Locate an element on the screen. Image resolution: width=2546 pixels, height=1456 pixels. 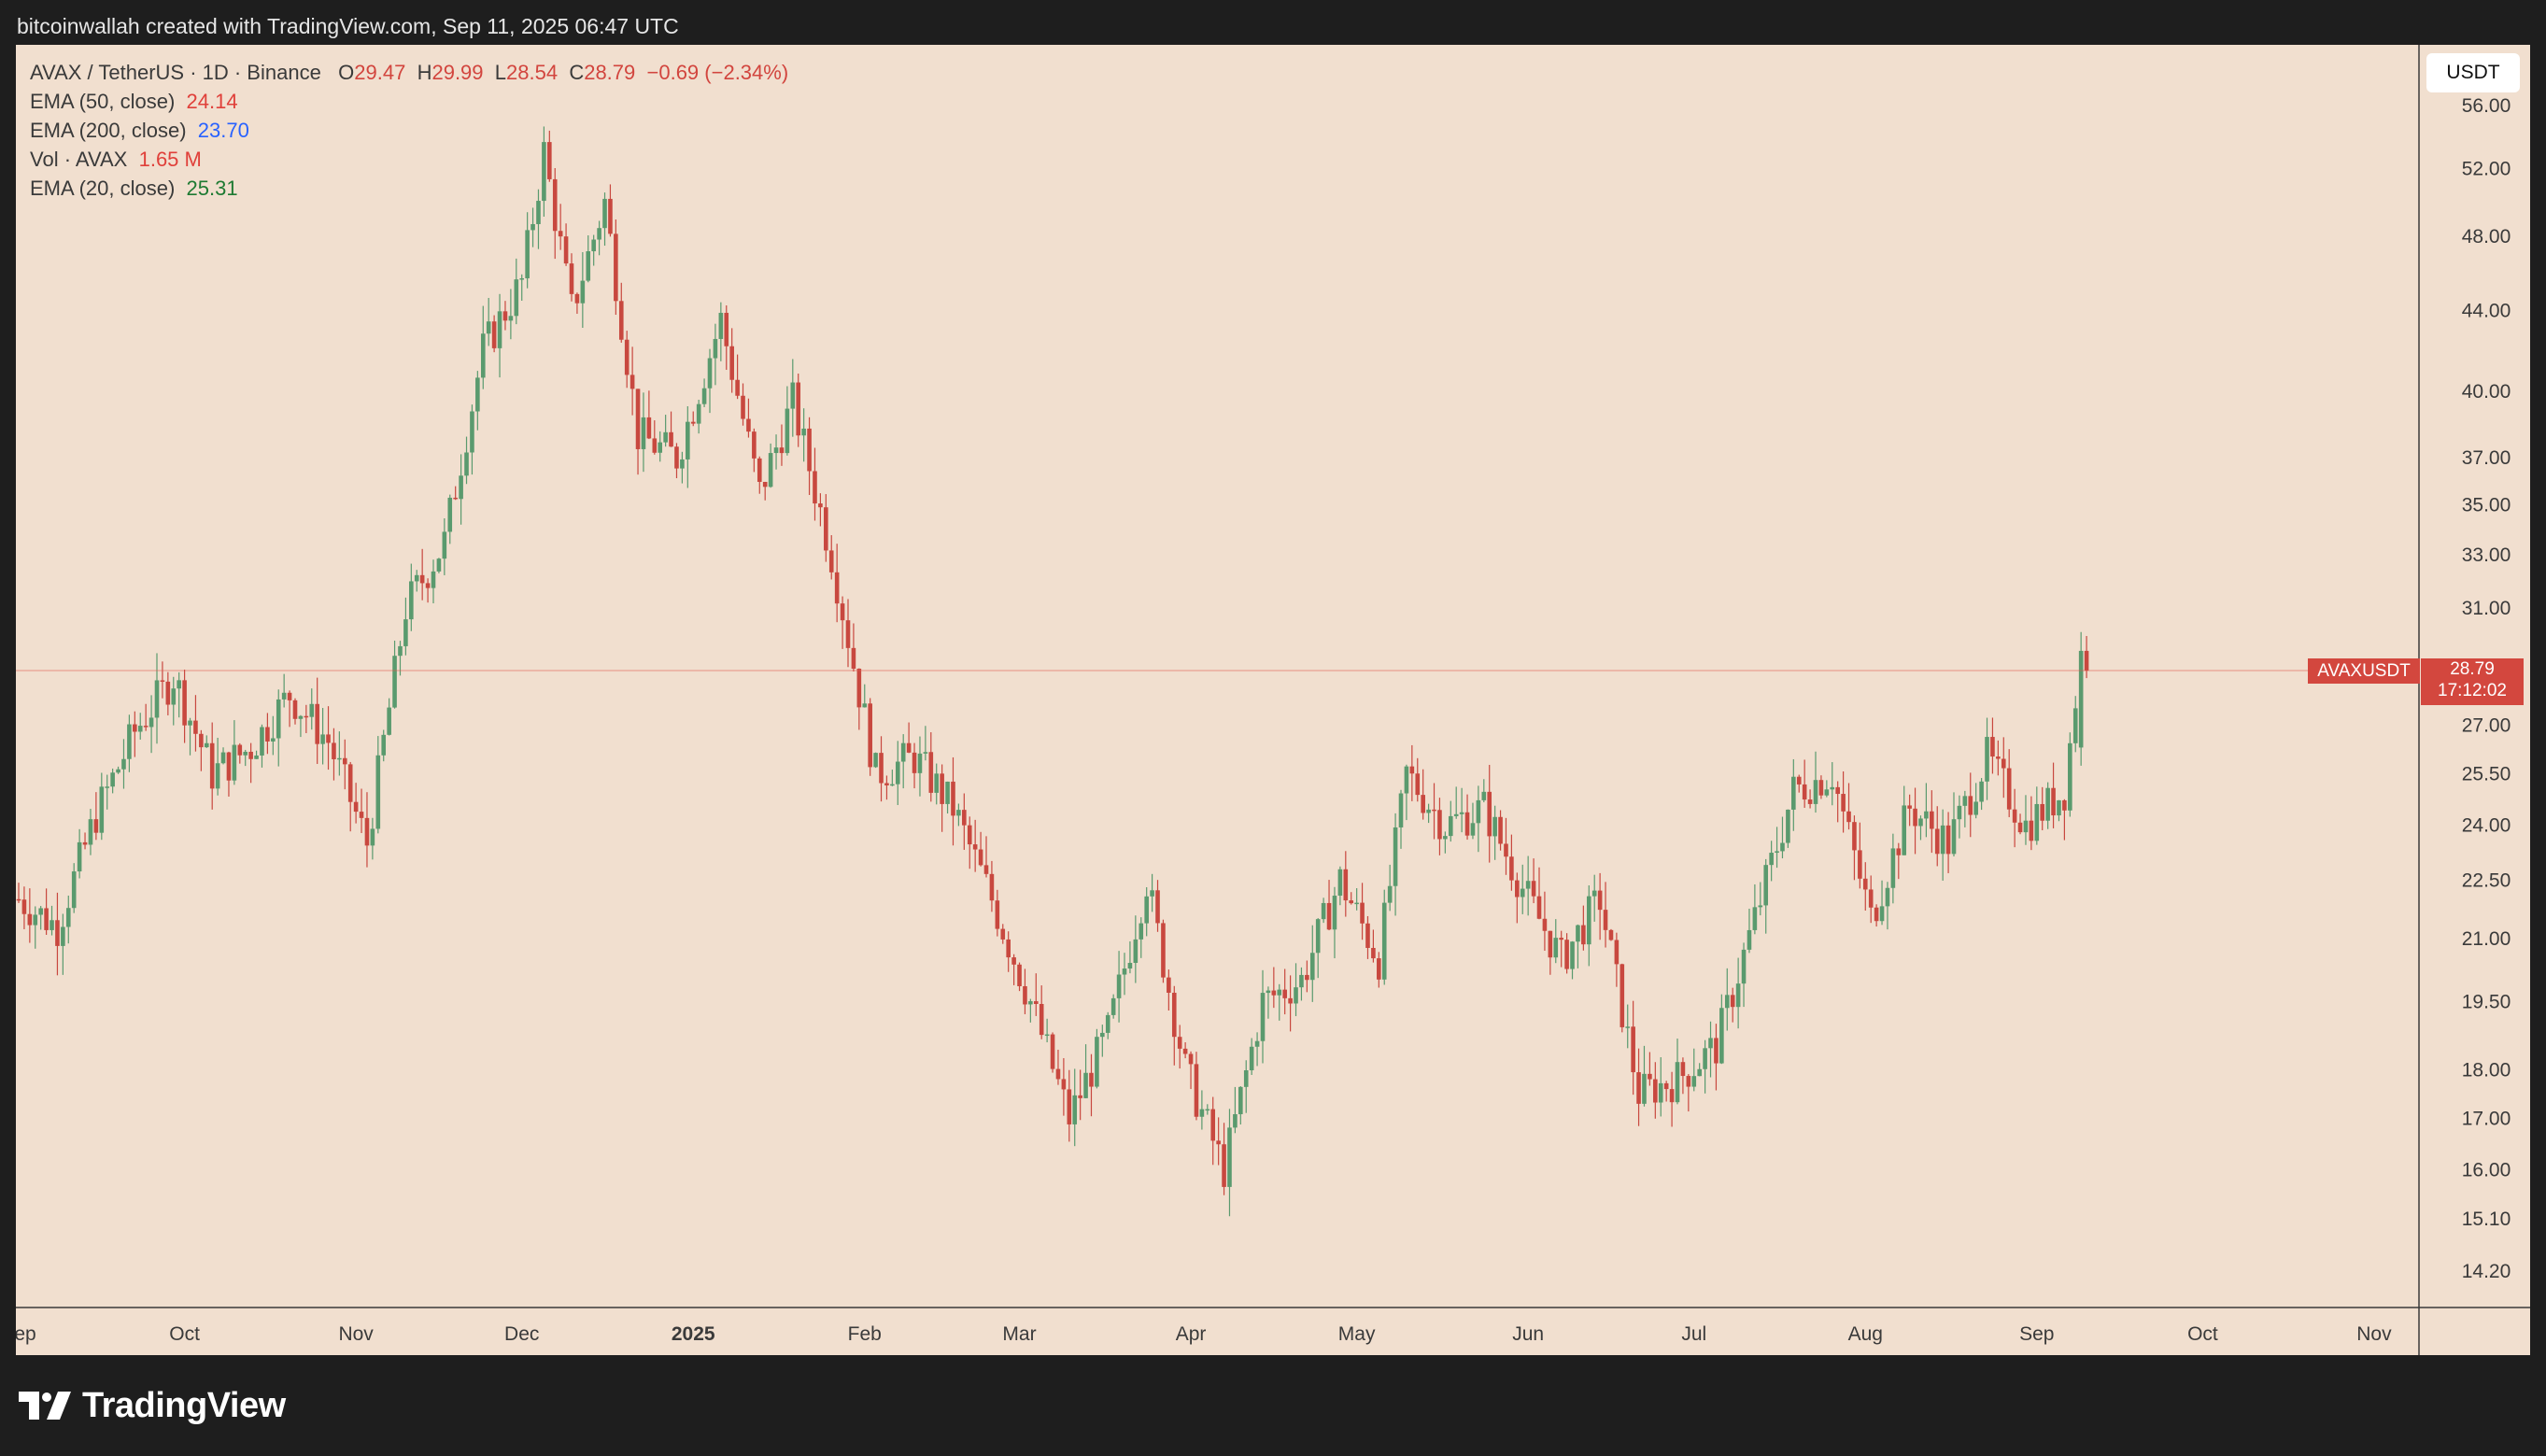
tradingview-mark-icon is located at coordinates (45, 1406).